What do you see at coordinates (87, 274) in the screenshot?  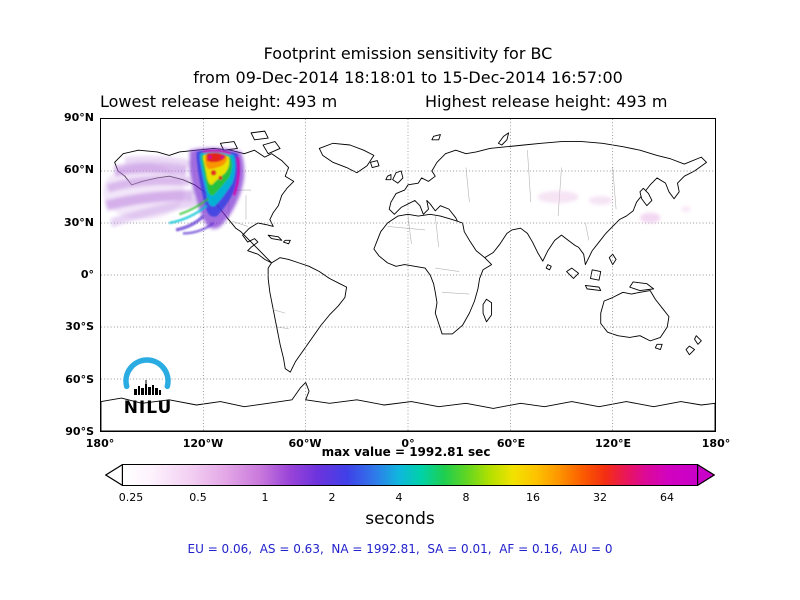 I see `y-axis-label-0: 0°` at bounding box center [87, 274].